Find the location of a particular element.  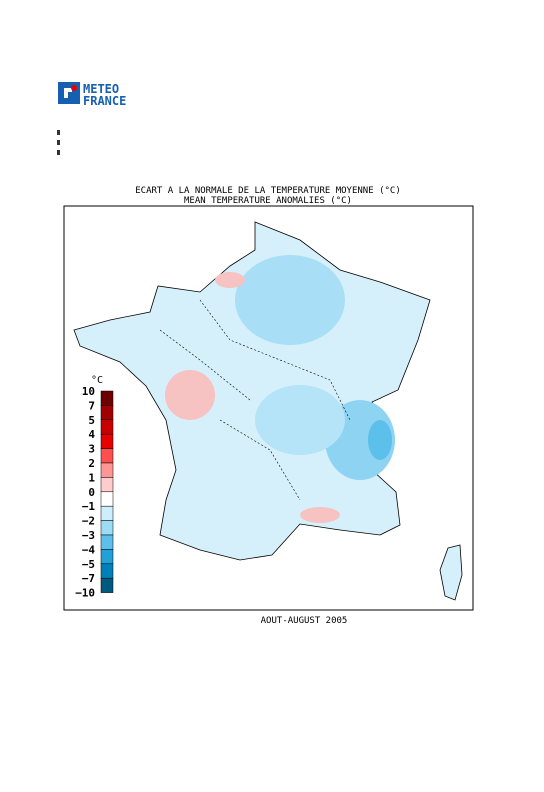

logo-icon is located at coordinates (69, 93).